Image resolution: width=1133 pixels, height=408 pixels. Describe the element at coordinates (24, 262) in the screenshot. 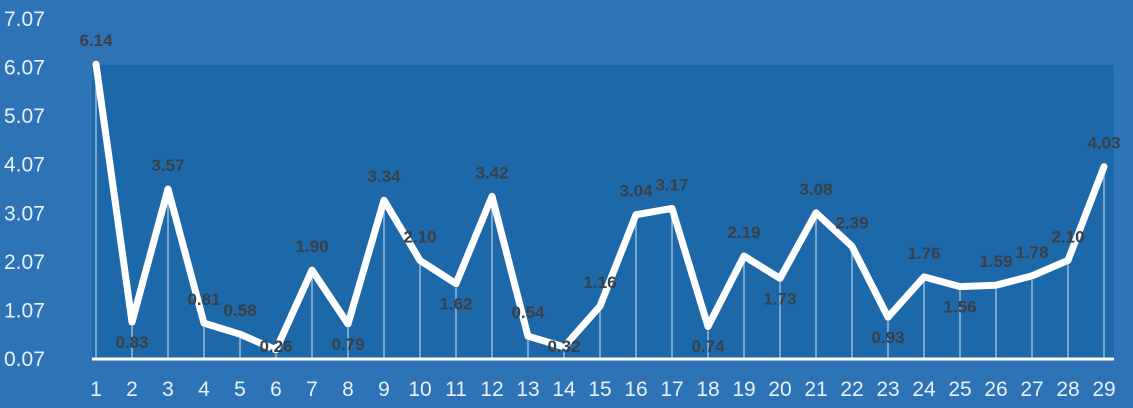

I see `y-tick-label: 2.07` at that location.